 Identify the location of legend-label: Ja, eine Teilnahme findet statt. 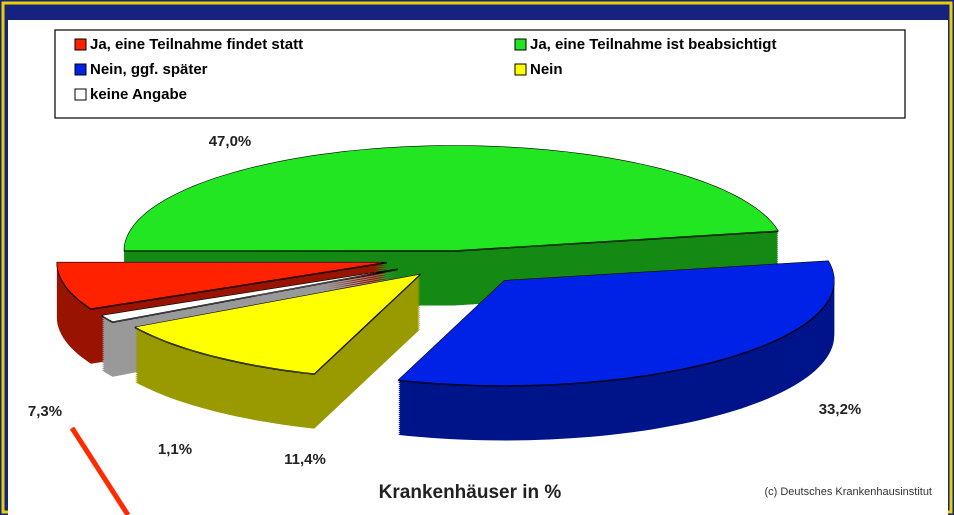
(196, 44).